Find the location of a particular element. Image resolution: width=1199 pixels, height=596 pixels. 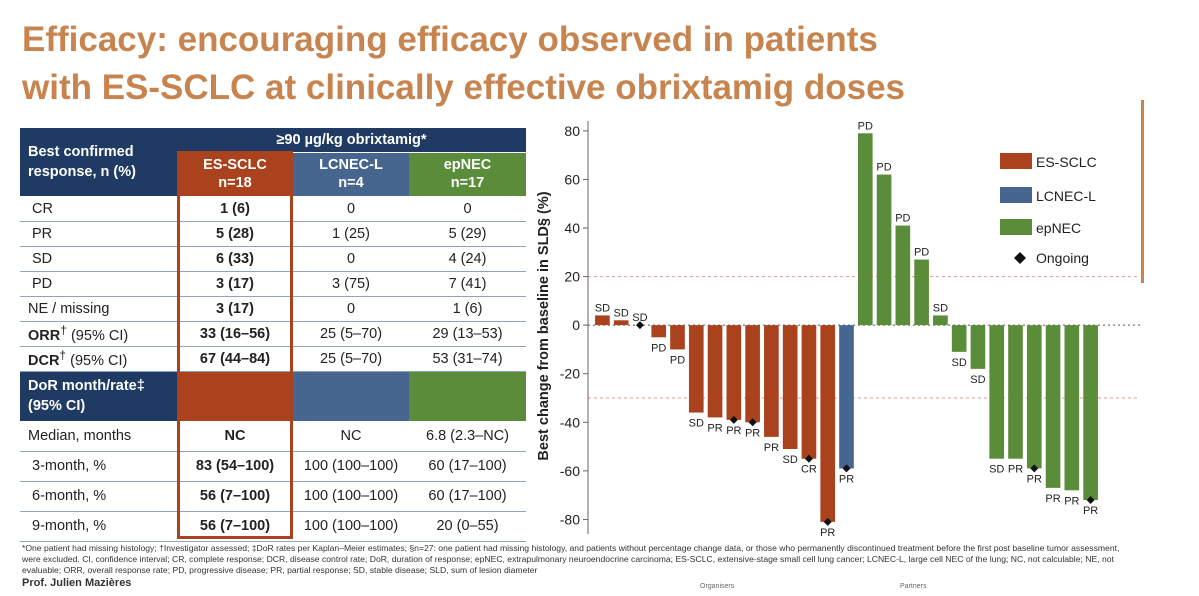

row-label-orr: ORR† (95% CI) is located at coordinates (98, 334).